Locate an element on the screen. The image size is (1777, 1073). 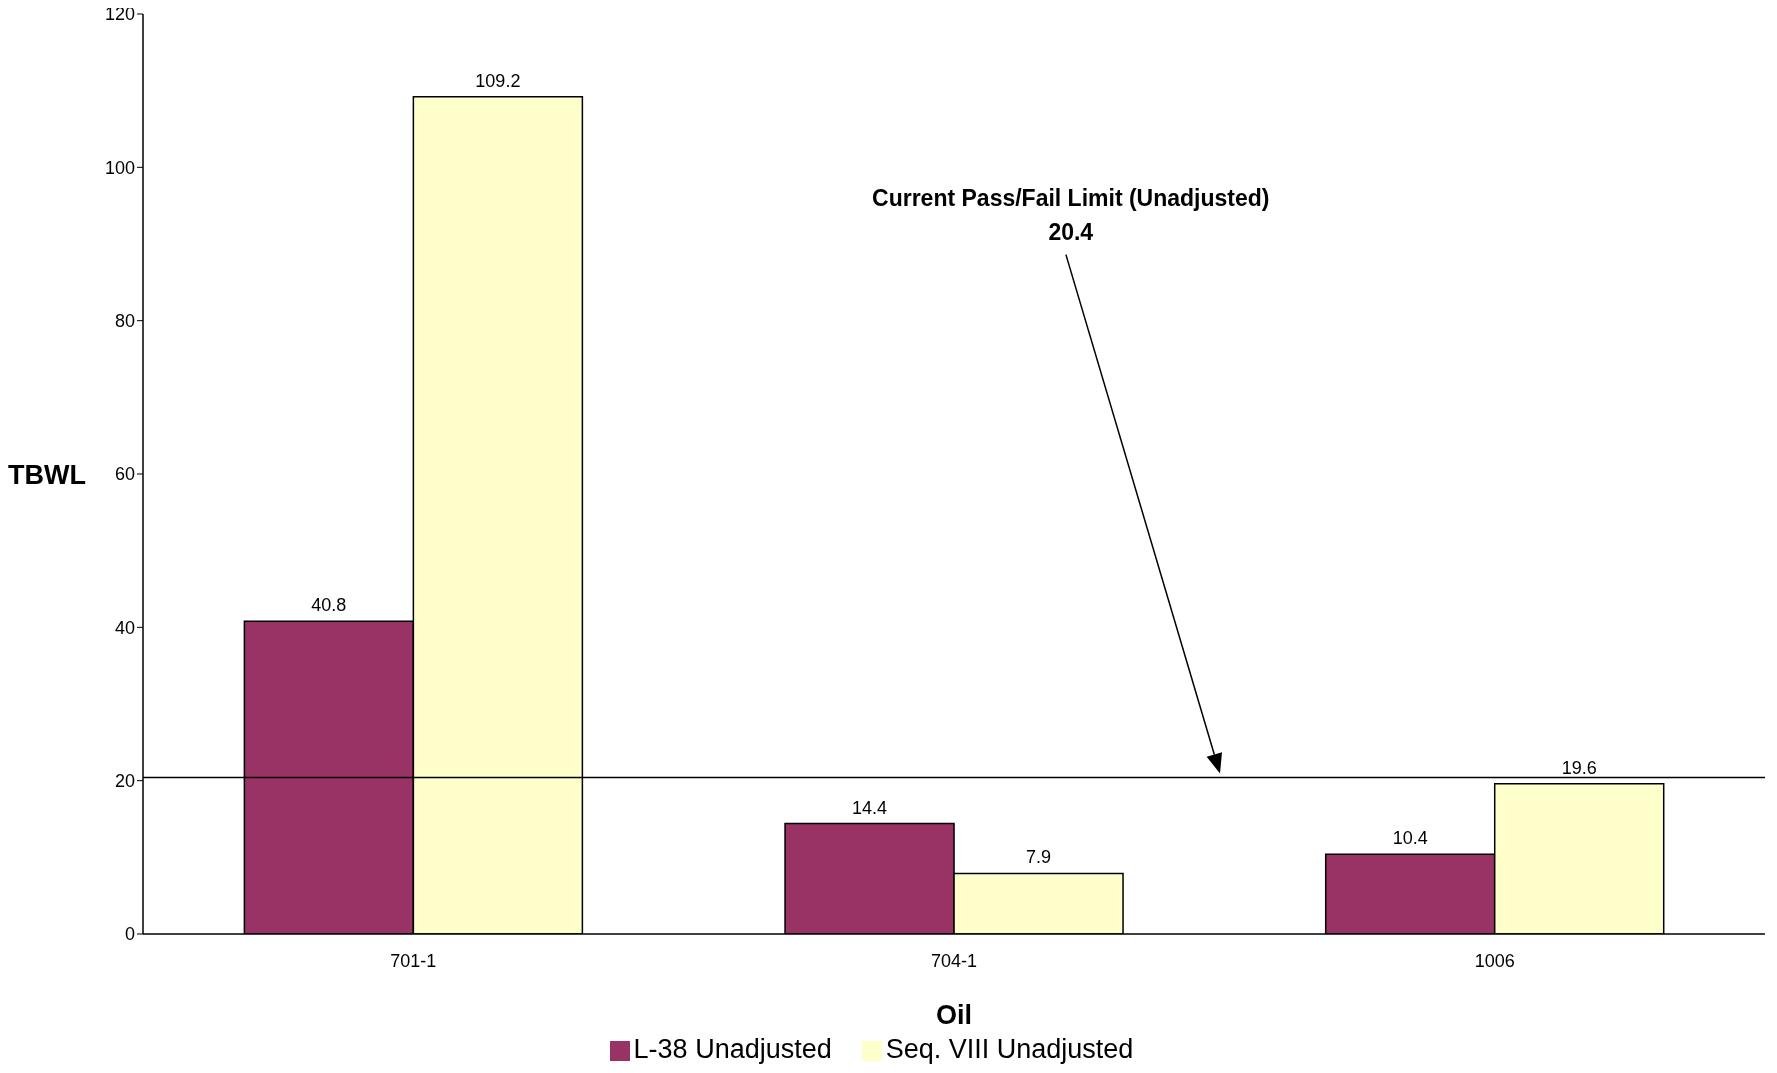
y-tick-label: 0 is located at coordinates (129, 934).